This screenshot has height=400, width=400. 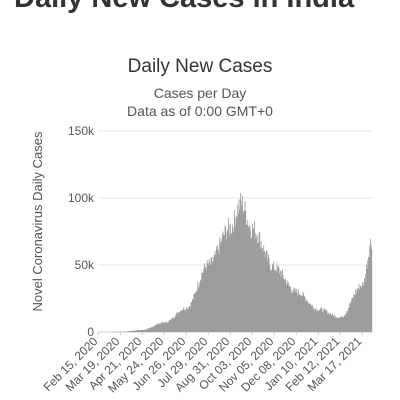 What do you see at coordinates (85, 265) in the screenshot?
I see `y-tick-label-1: 50k` at bounding box center [85, 265].